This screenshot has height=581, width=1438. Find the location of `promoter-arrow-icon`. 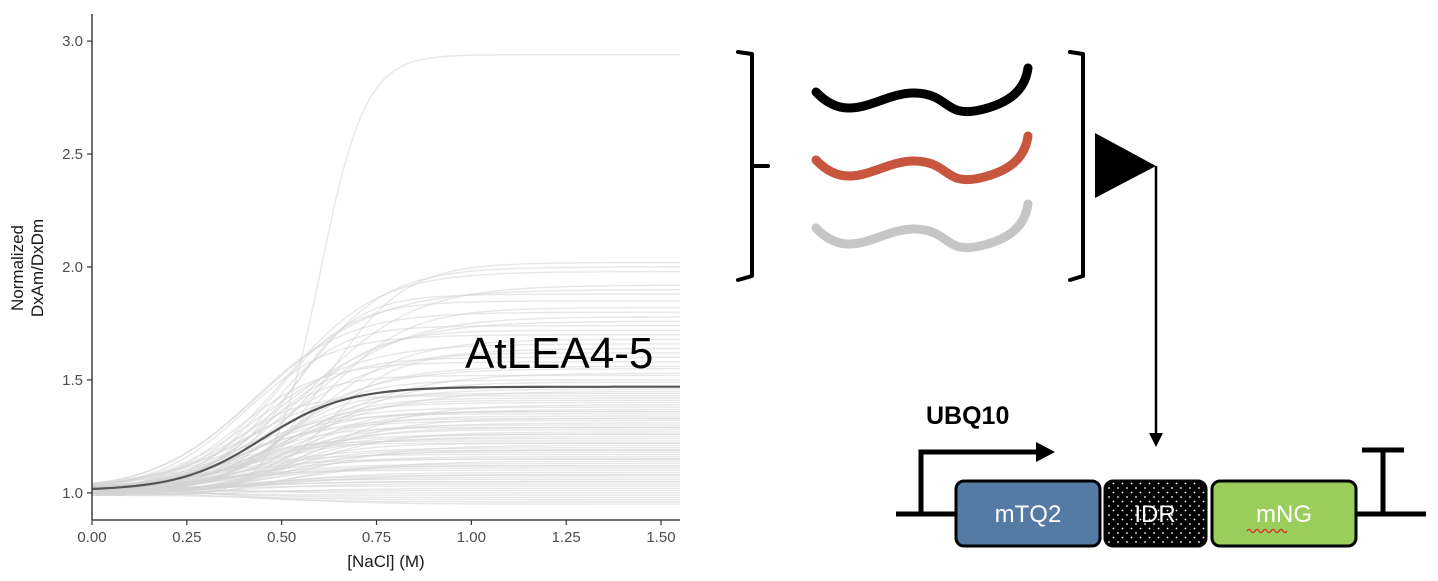

promoter-arrow-icon is located at coordinates (979, 481).